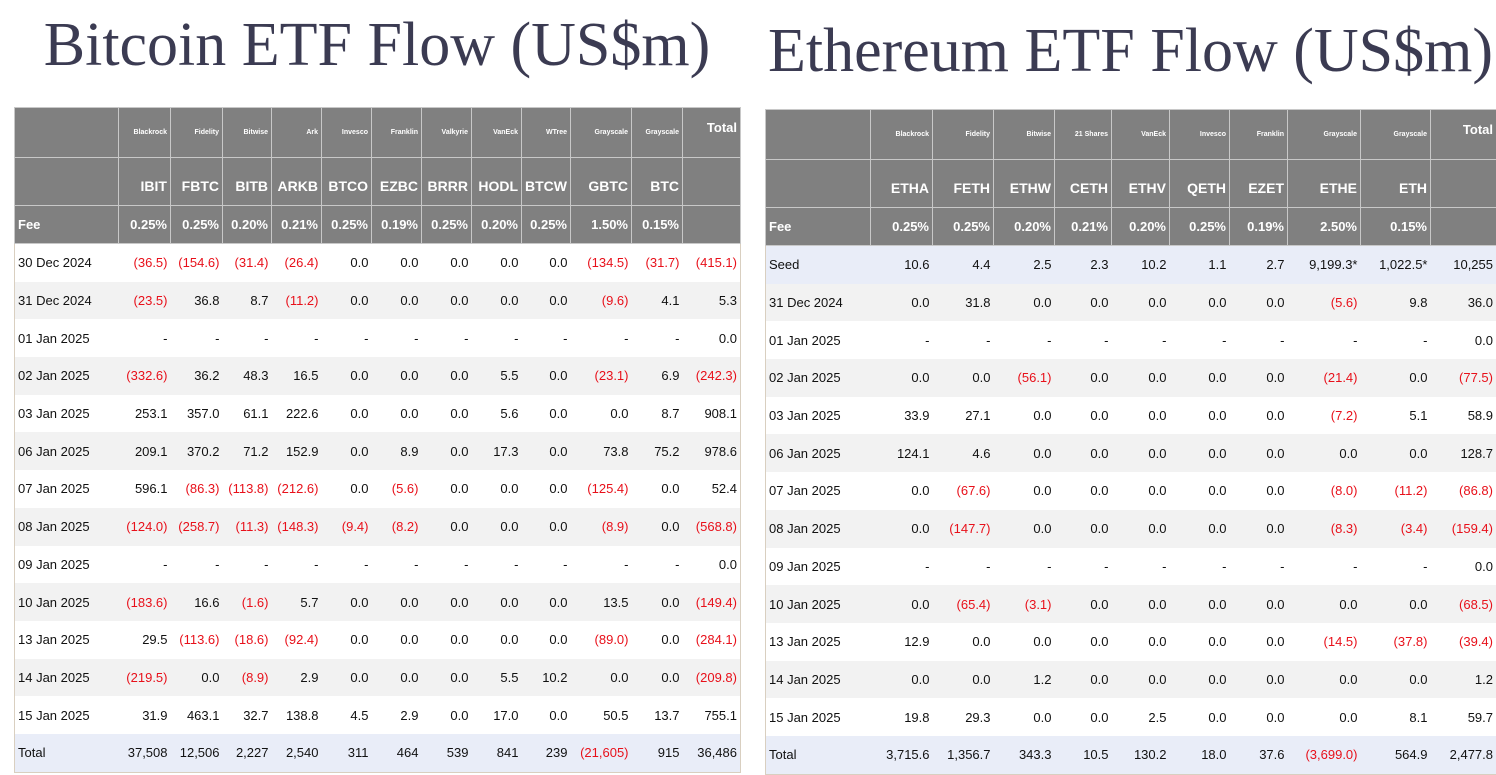 Image resolution: width=1496 pixels, height=775 pixels. Describe the element at coordinates (601, 602) in the screenshot. I see `flow-value: 13.5` at that location.